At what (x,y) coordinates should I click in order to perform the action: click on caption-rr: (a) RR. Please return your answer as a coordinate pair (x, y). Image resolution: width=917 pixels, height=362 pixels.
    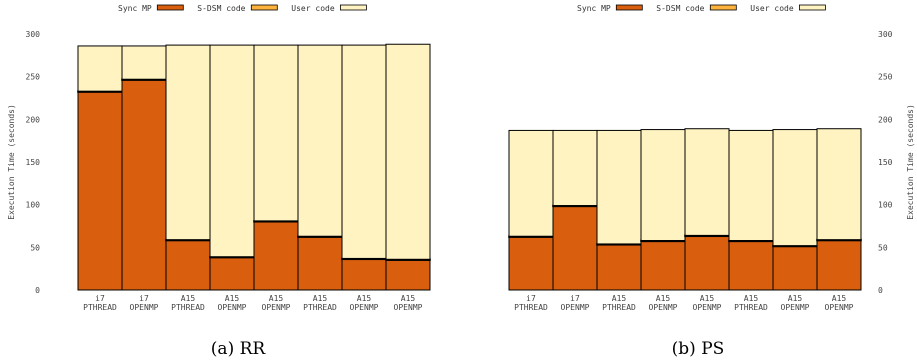
    Looking at the image, I should click on (239, 349).